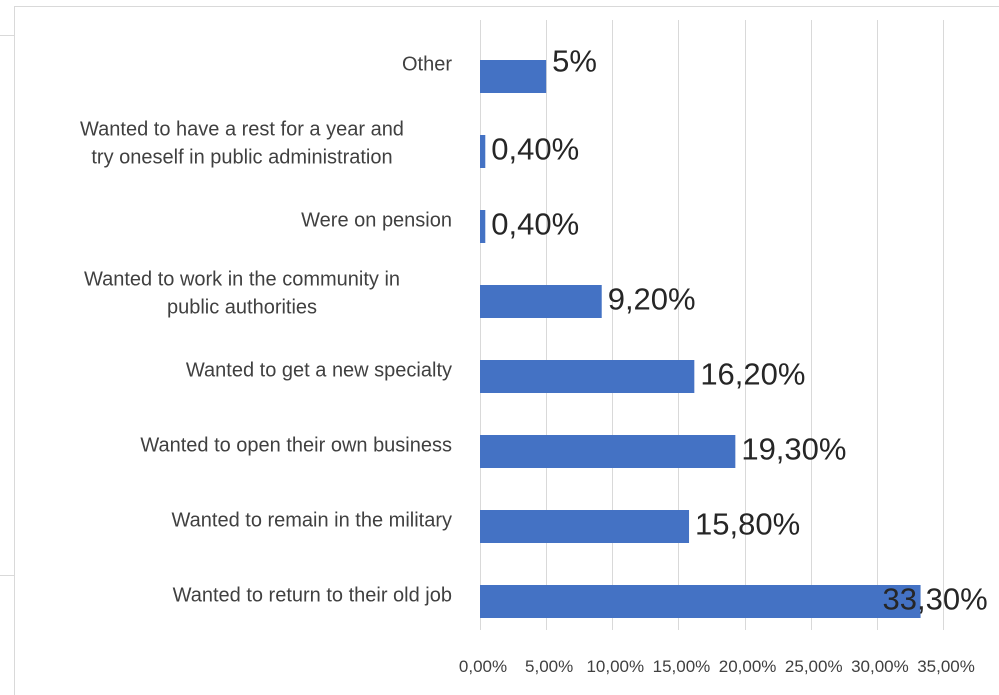 Image resolution: width=999 pixels, height=695 pixels. What do you see at coordinates (747, 524) in the screenshot?
I see `data-label: 15,80%` at bounding box center [747, 524].